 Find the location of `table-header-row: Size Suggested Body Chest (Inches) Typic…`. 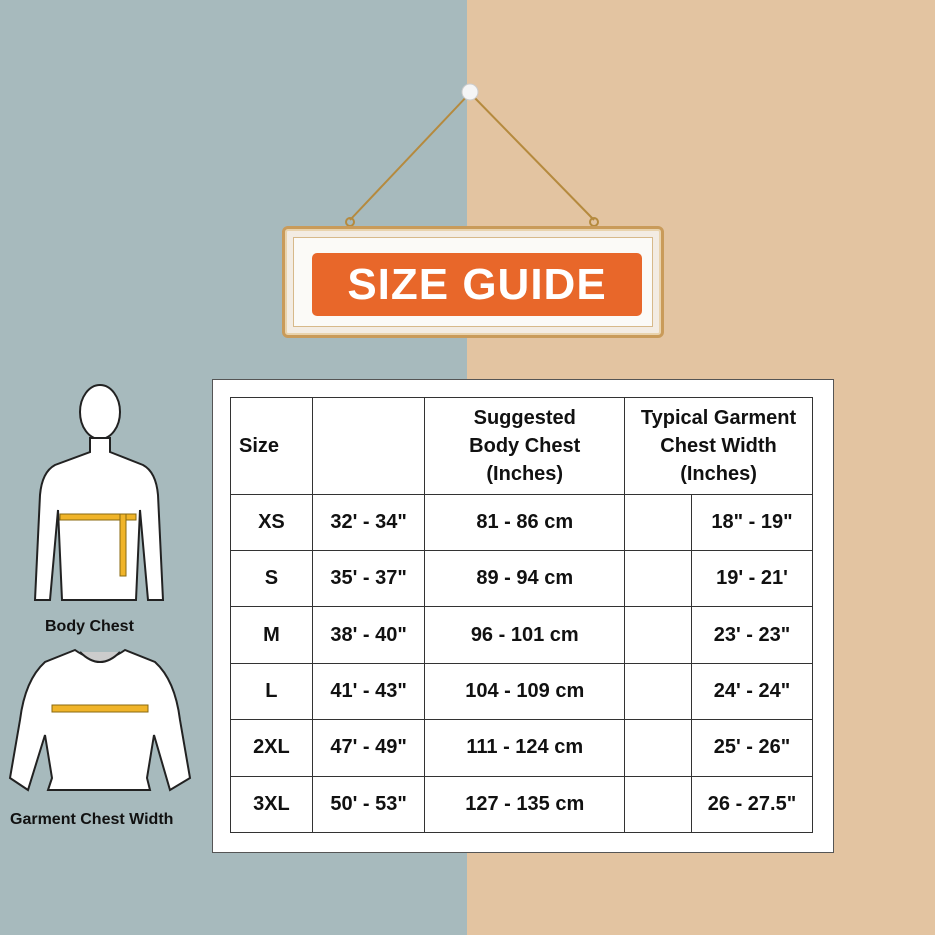

table-header-row: Size Suggested Body Chest (Inches) Typic… is located at coordinates (521, 446).